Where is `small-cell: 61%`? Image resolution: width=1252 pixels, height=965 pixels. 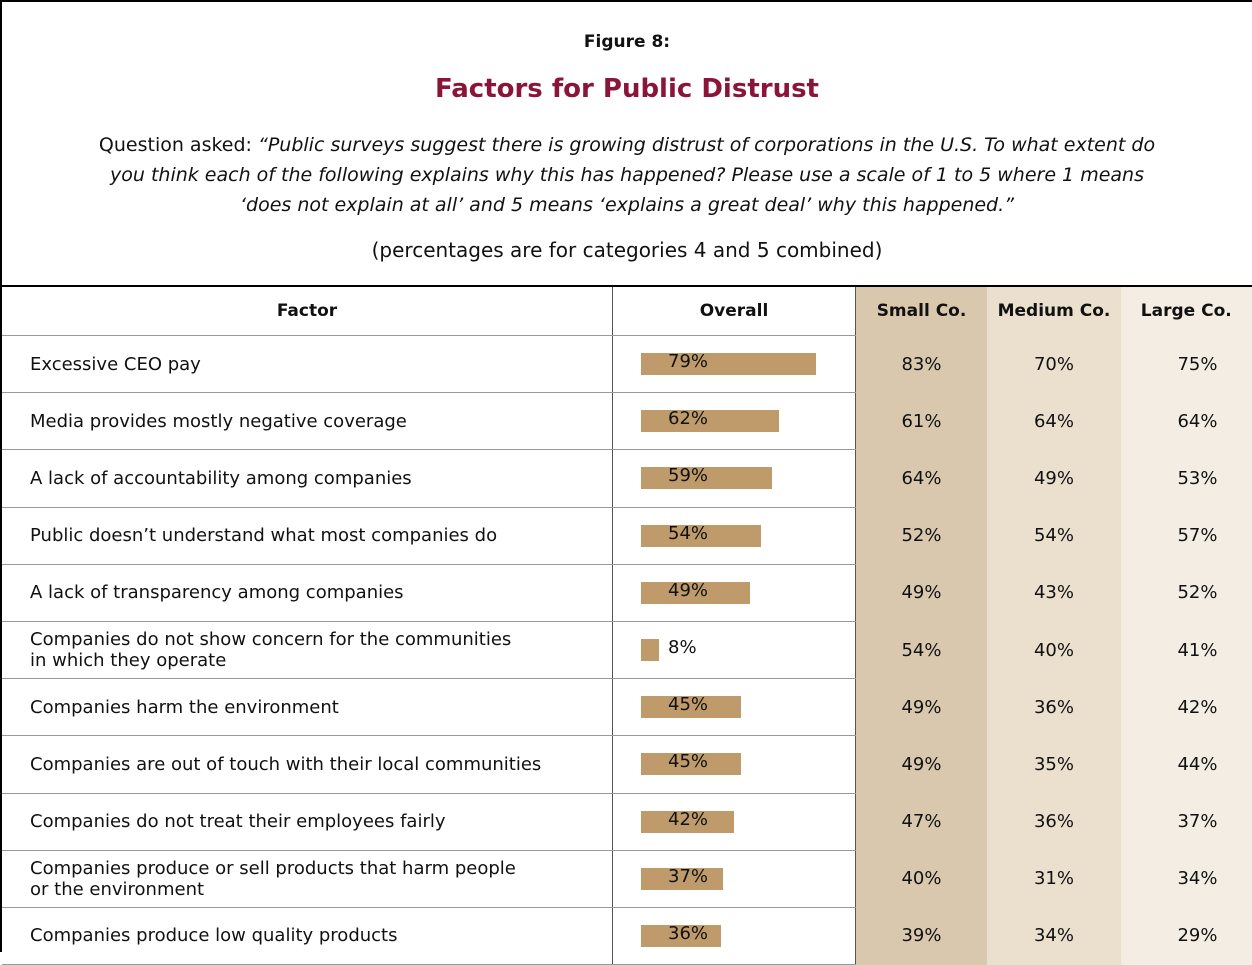
small-cell: 61% is located at coordinates (921, 421).